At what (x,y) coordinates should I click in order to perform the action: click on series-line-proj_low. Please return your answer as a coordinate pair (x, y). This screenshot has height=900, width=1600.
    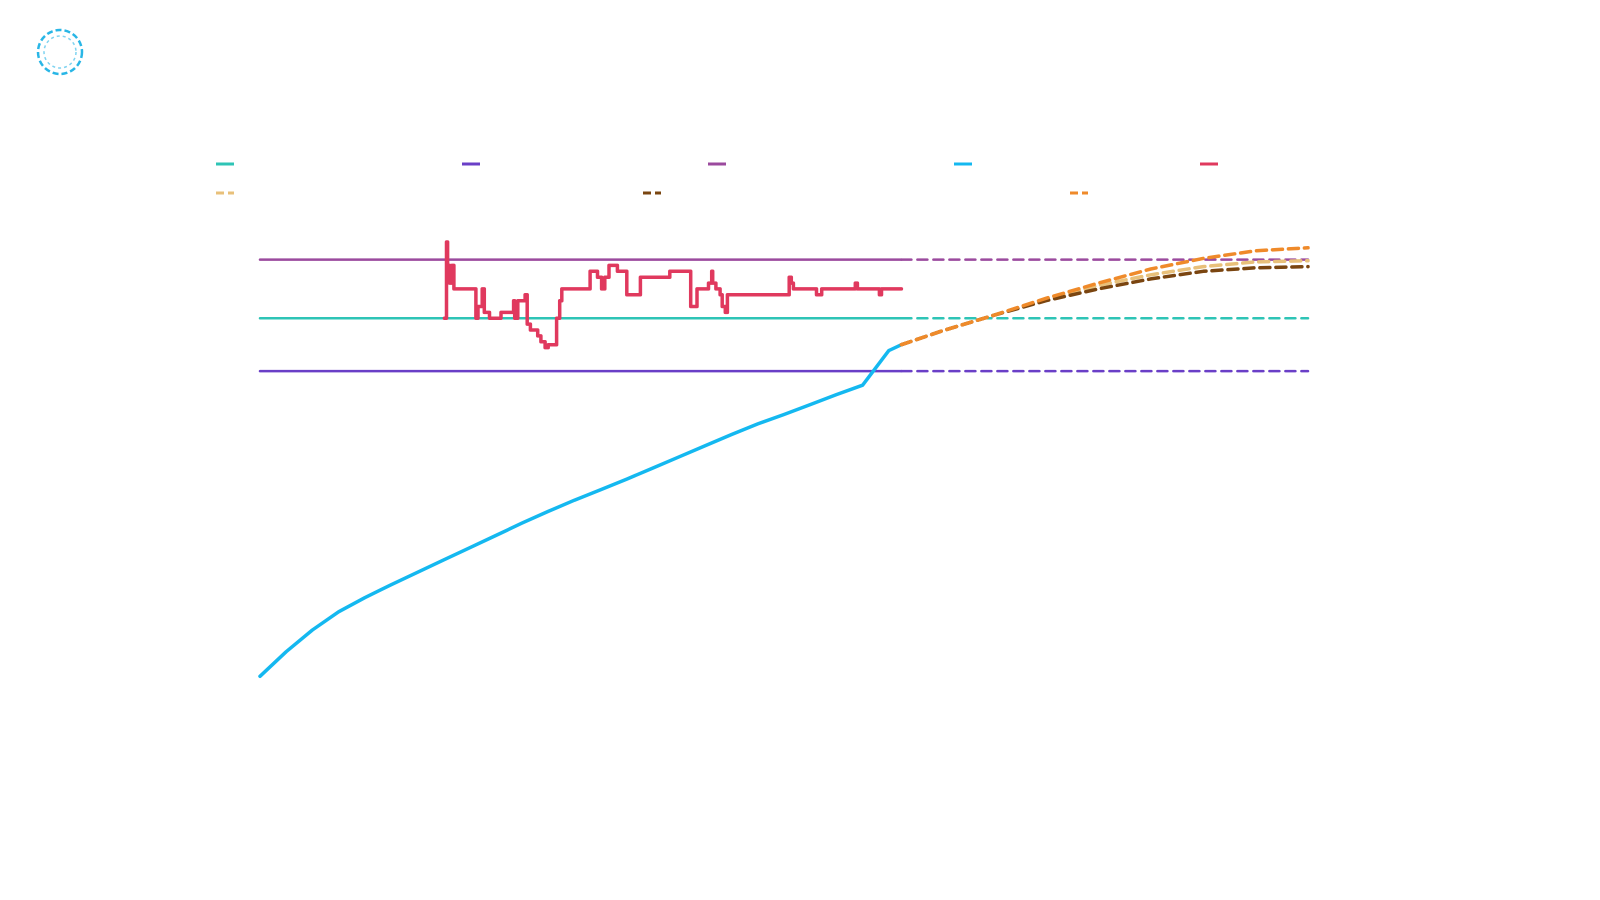
    Looking at the image, I should click on (1104, 302).